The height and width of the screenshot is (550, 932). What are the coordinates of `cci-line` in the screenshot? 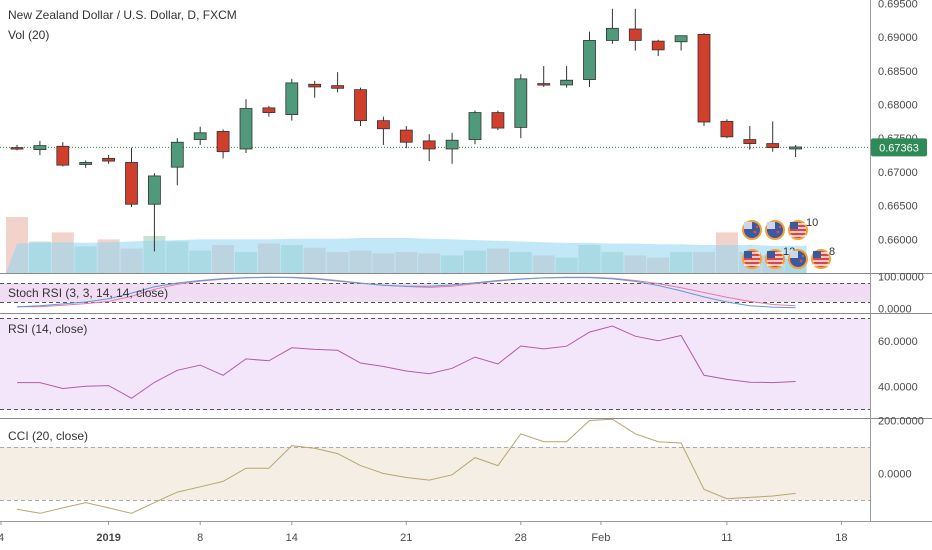 It's located at (406, 466).